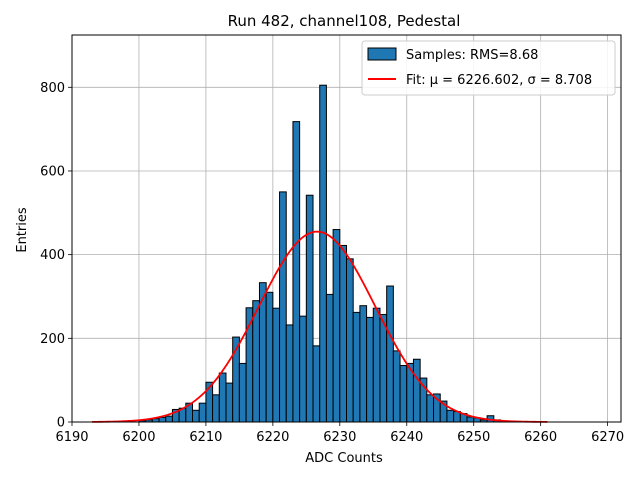  Describe the element at coordinates (344, 458) in the screenshot. I see `x-axis-title: ADC Counts` at that location.